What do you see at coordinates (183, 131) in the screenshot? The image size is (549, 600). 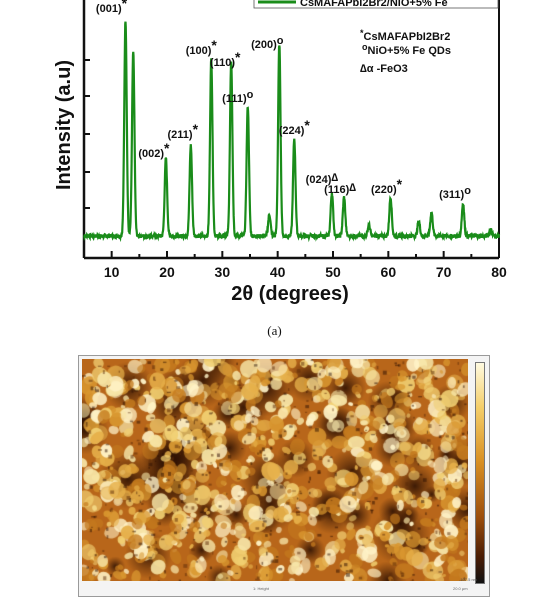 I see `peak-annotation: (211)*` at bounding box center [183, 131].